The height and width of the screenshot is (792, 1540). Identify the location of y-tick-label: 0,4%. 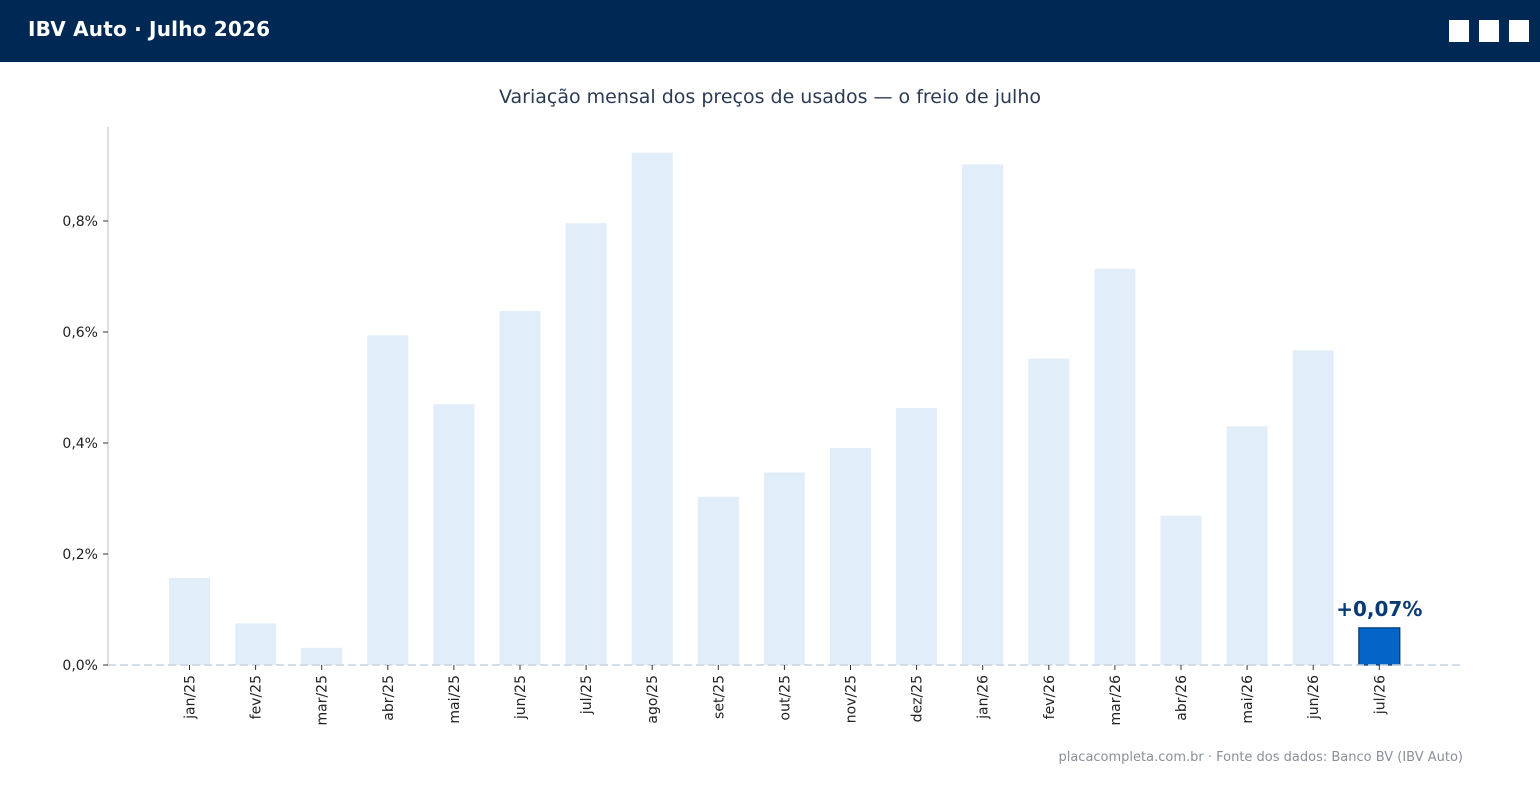
(80, 444).